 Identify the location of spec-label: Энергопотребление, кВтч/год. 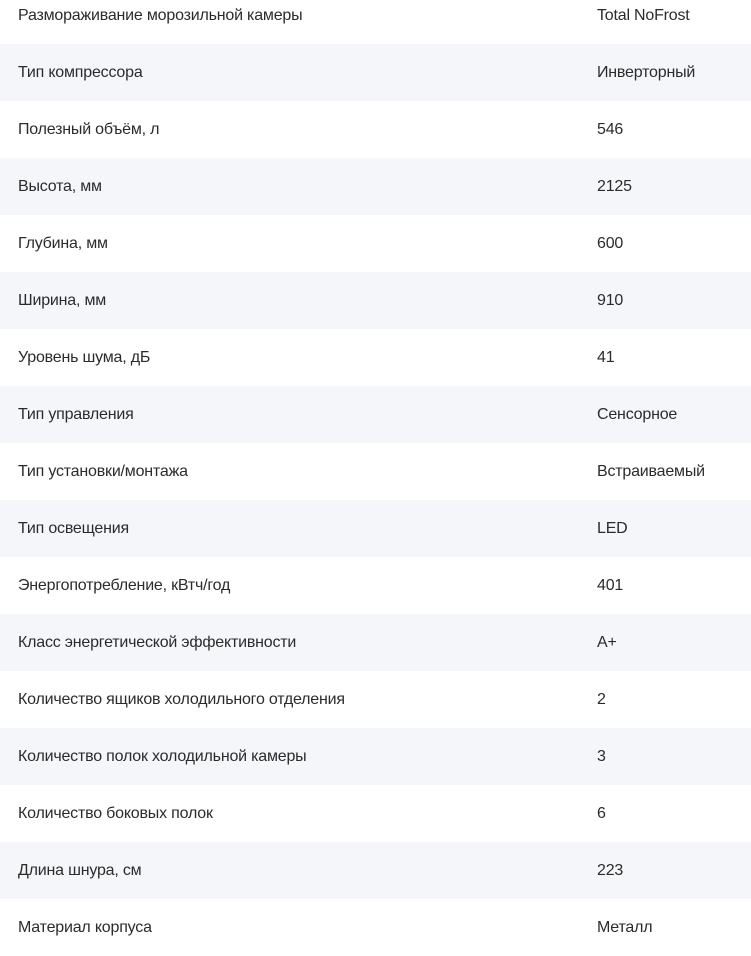
(124, 585).